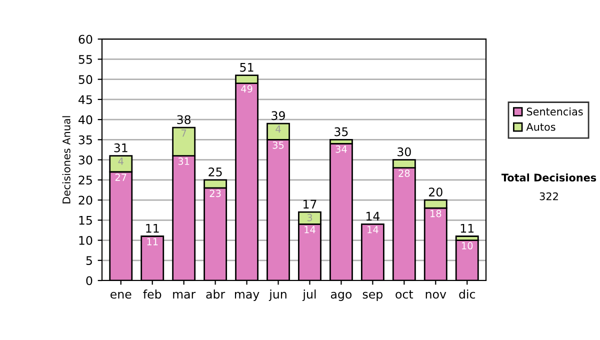  What do you see at coordinates (85, 240) in the screenshot?
I see `y-tick-label: 10` at bounding box center [85, 240].